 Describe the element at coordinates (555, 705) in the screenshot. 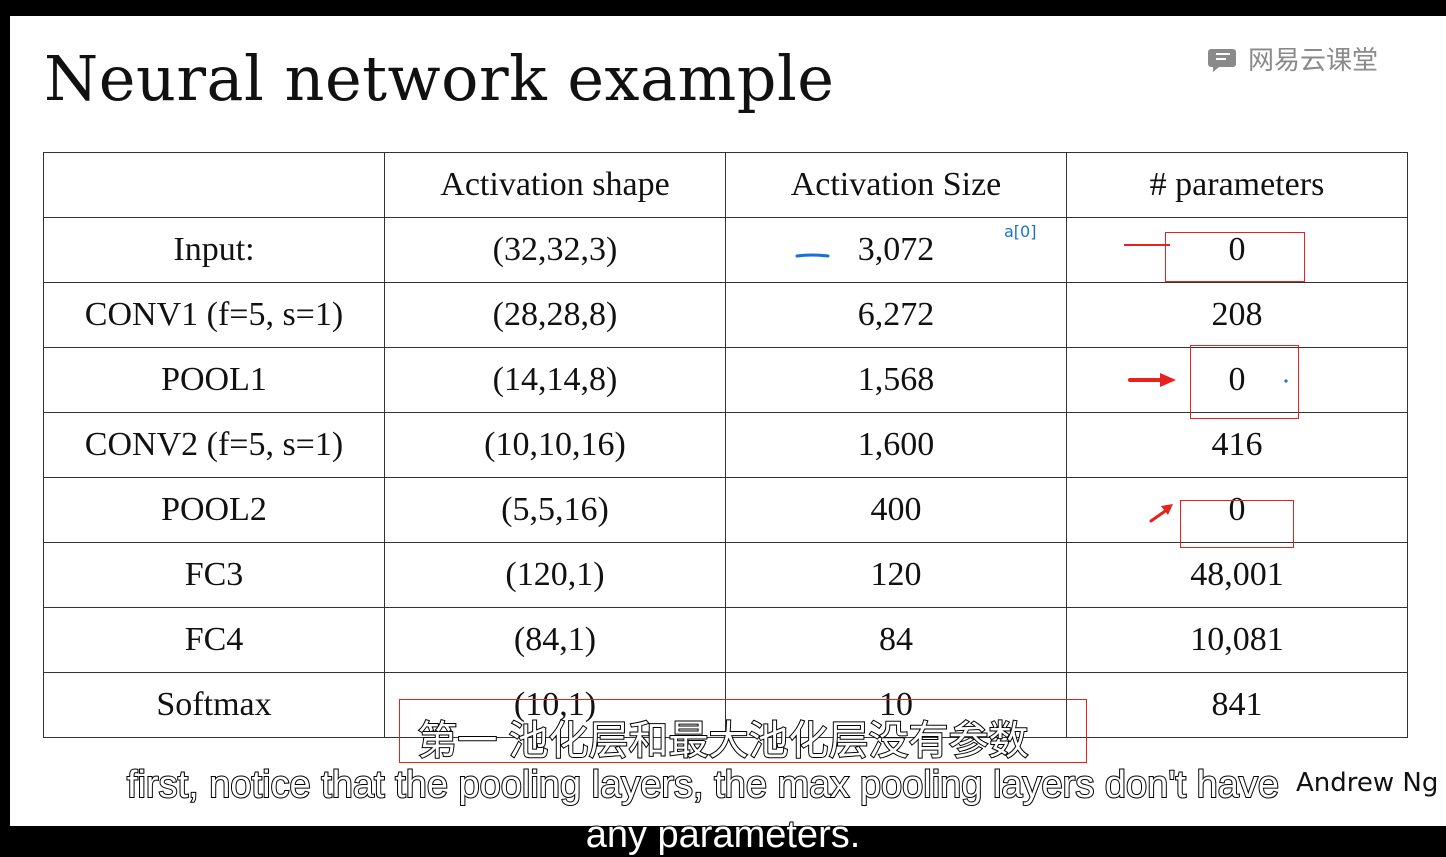

I see `shape-cell: (10,1)` at that location.